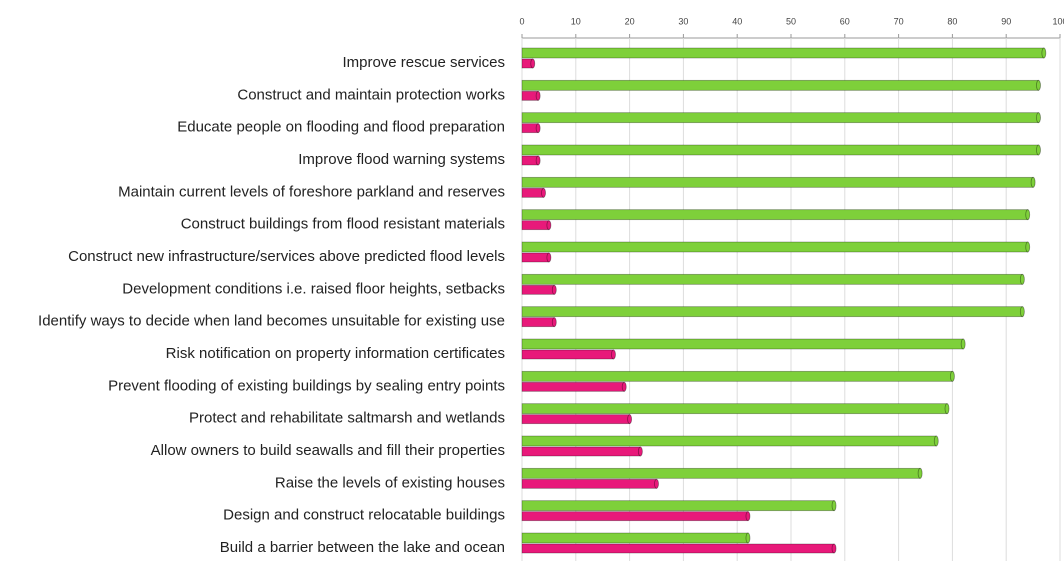 This screenshot has height=561, width=1064. What do you see at coordinates (371, 94) in the screenshot?
I see `y-tick-label: Construct and maintain protection works` at bounding box center [371, 94].